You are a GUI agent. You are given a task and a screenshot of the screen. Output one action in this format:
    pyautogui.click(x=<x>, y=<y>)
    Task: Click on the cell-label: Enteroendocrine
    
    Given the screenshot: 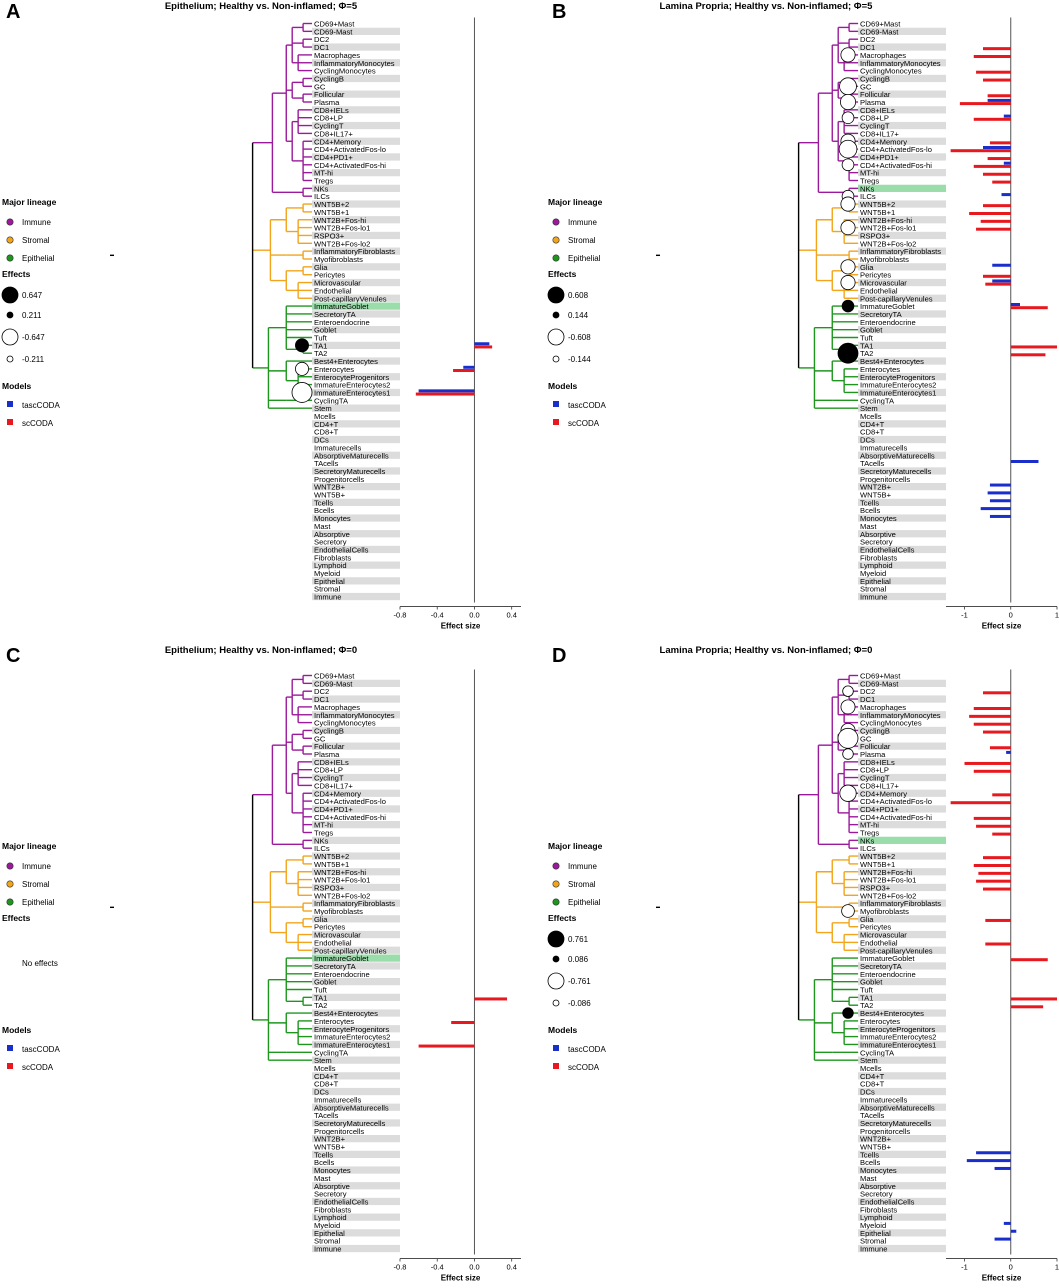 What is the action you would take?
    pyautogui.click(x=342, y=322)
    